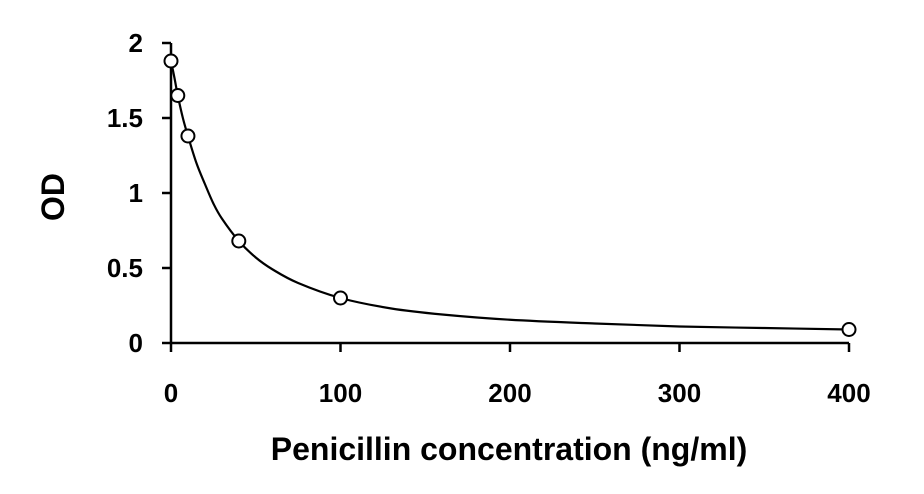 The width and height of the screenshot is (924, 494). What do you see at coordinates (136, 43) in the screenshot?
I see `y-tick-label: 2` at bounding box center [136, 43].